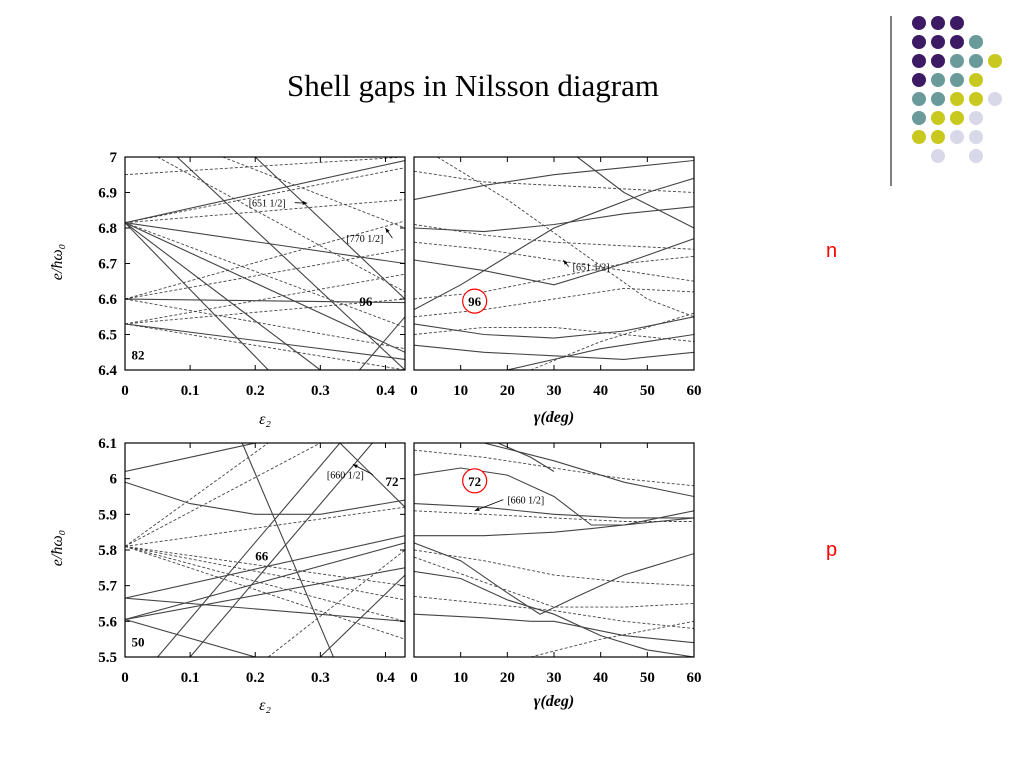 The image size is (1024, 768). I want to click on chart-neutron-gamma: 0 10 20 30 40 50 60 γ(deg) [651 1/2] 96, so click(556, 291).